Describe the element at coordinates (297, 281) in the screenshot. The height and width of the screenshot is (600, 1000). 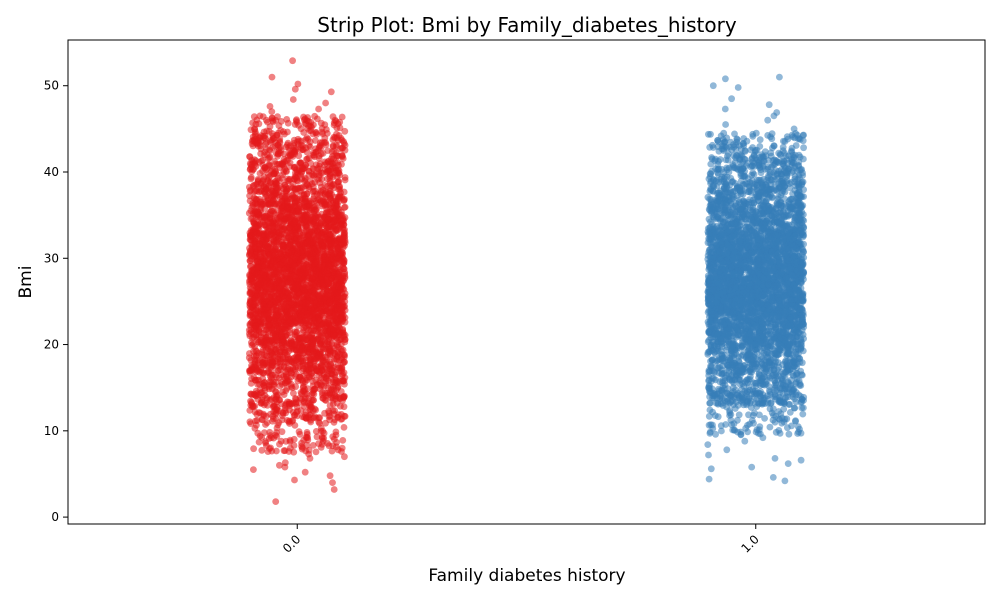
I see `series-0.0` at that location.